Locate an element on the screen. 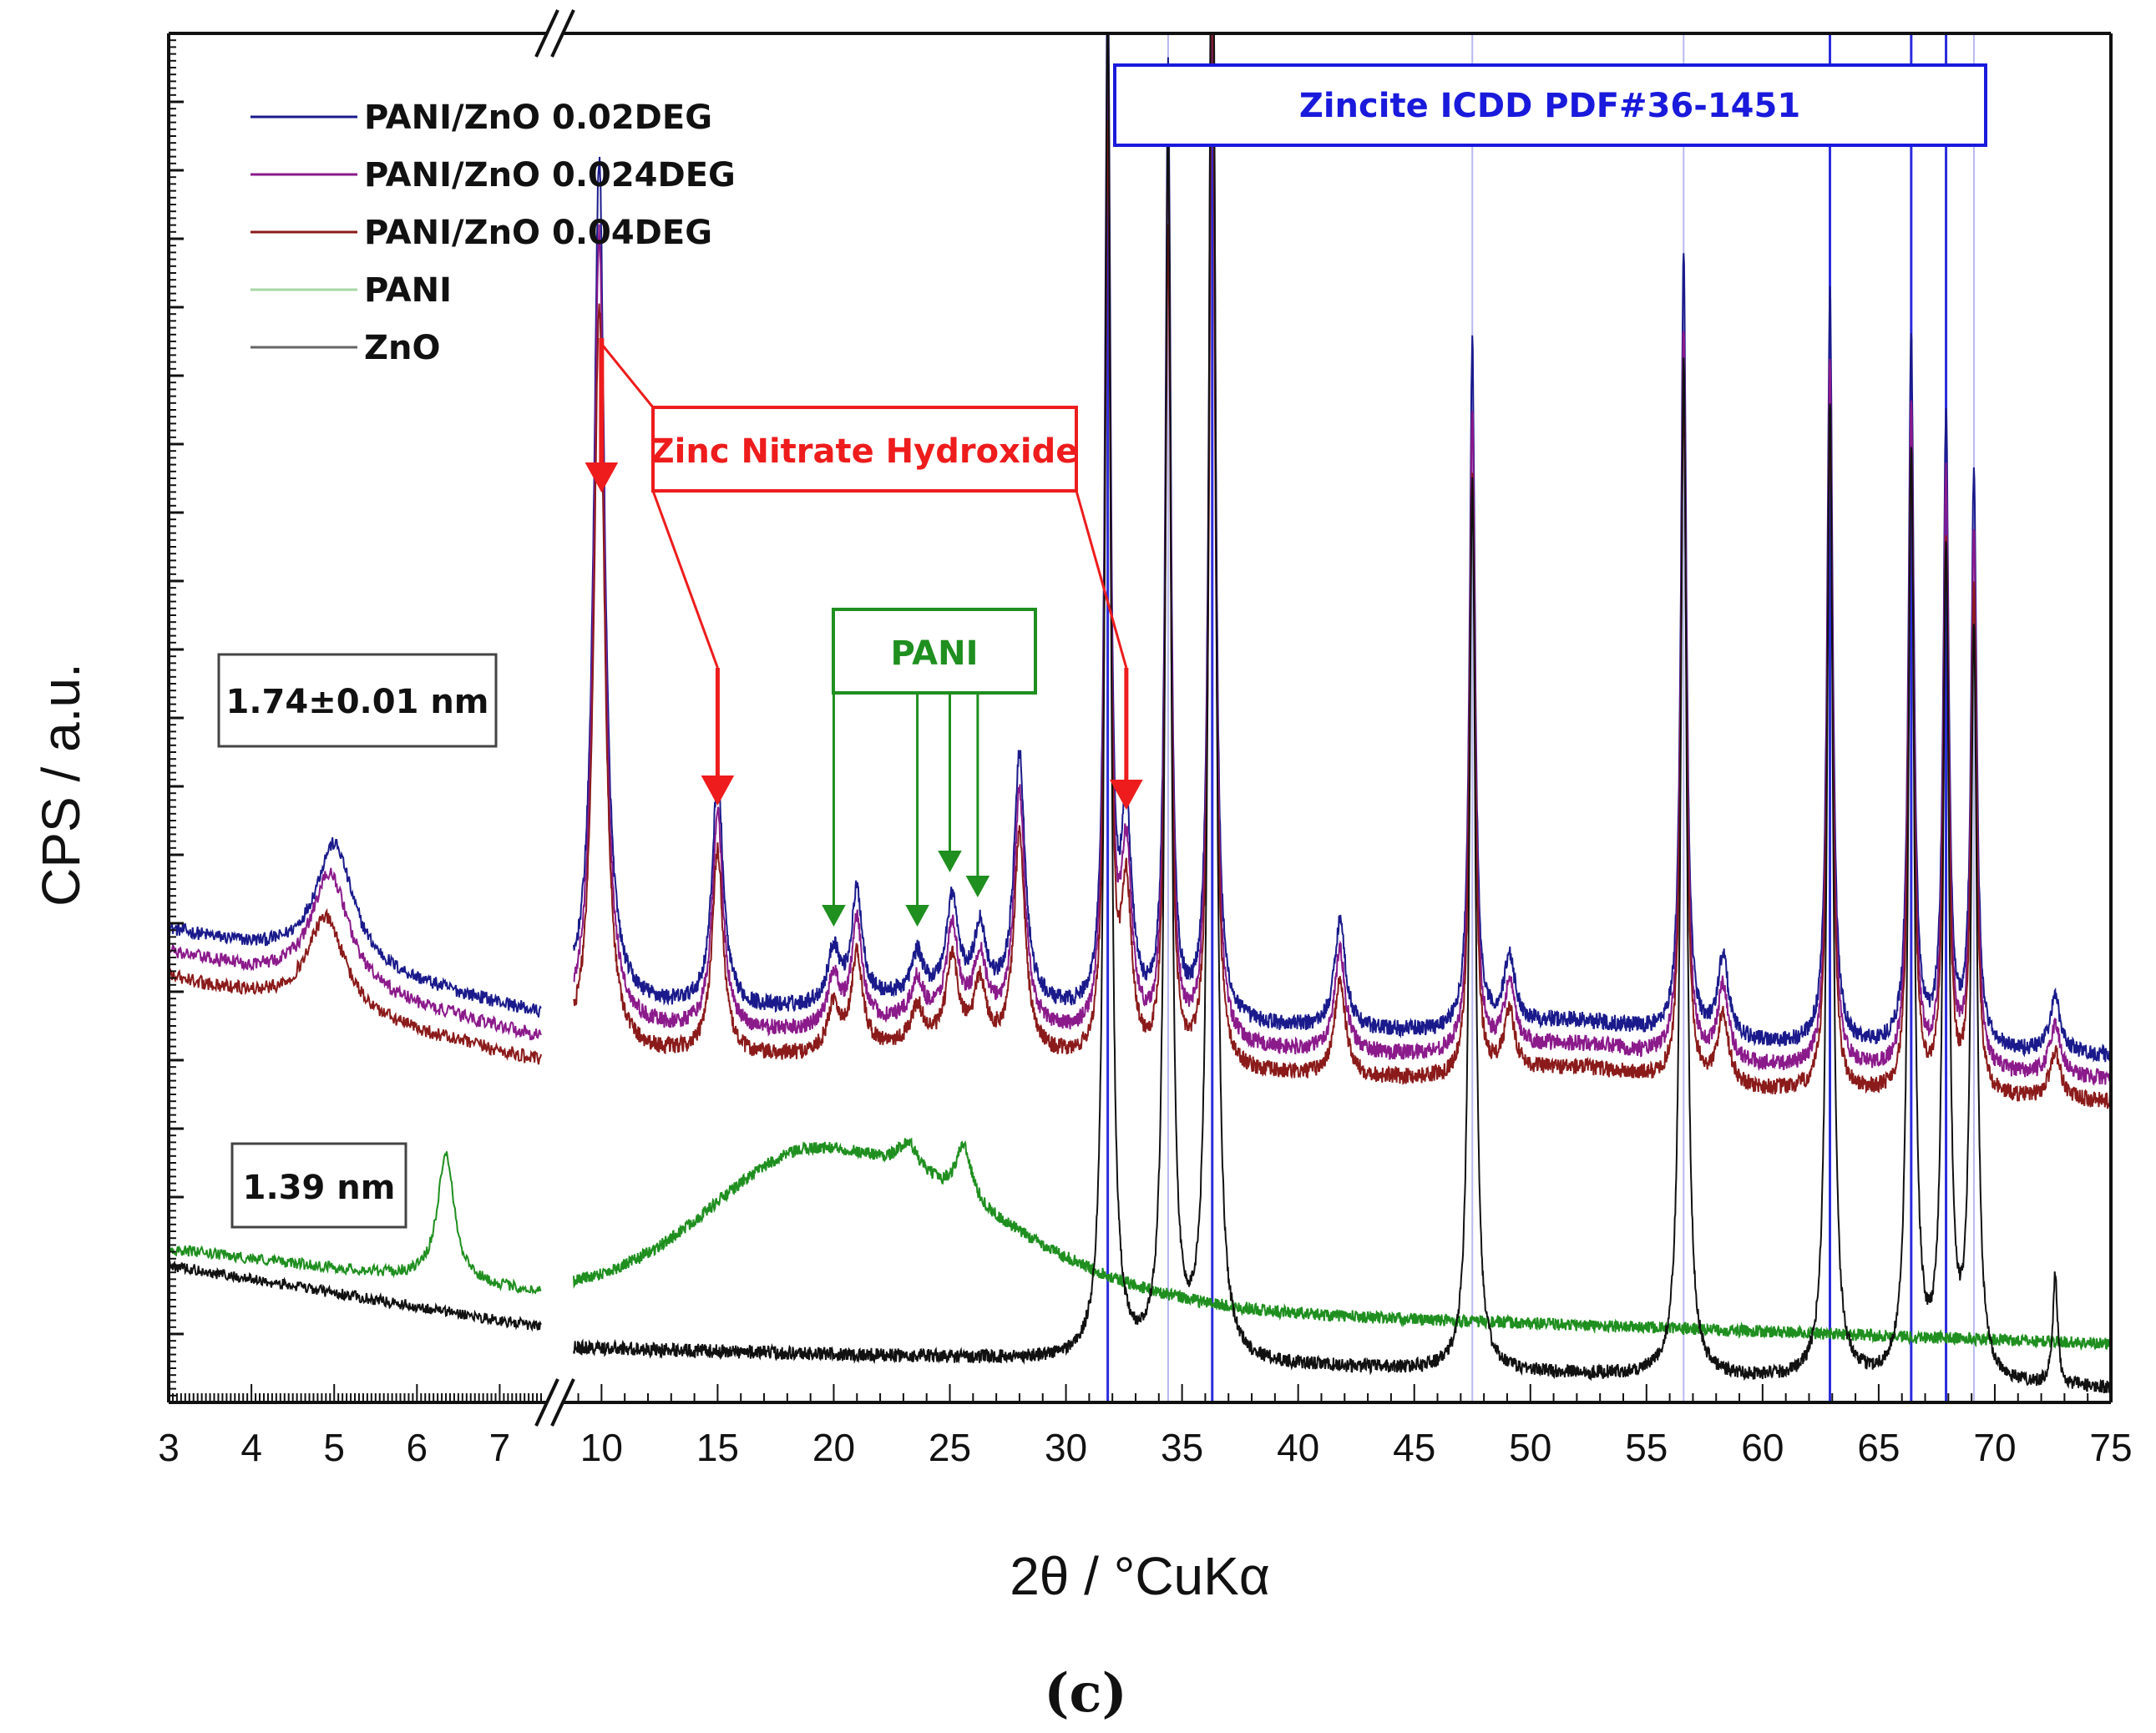 Image resolution: width=2156 pixels, height=1733 pixels. d-spacing-label-1: 1.74±0.01 nm is located at coordinates (357, 702).